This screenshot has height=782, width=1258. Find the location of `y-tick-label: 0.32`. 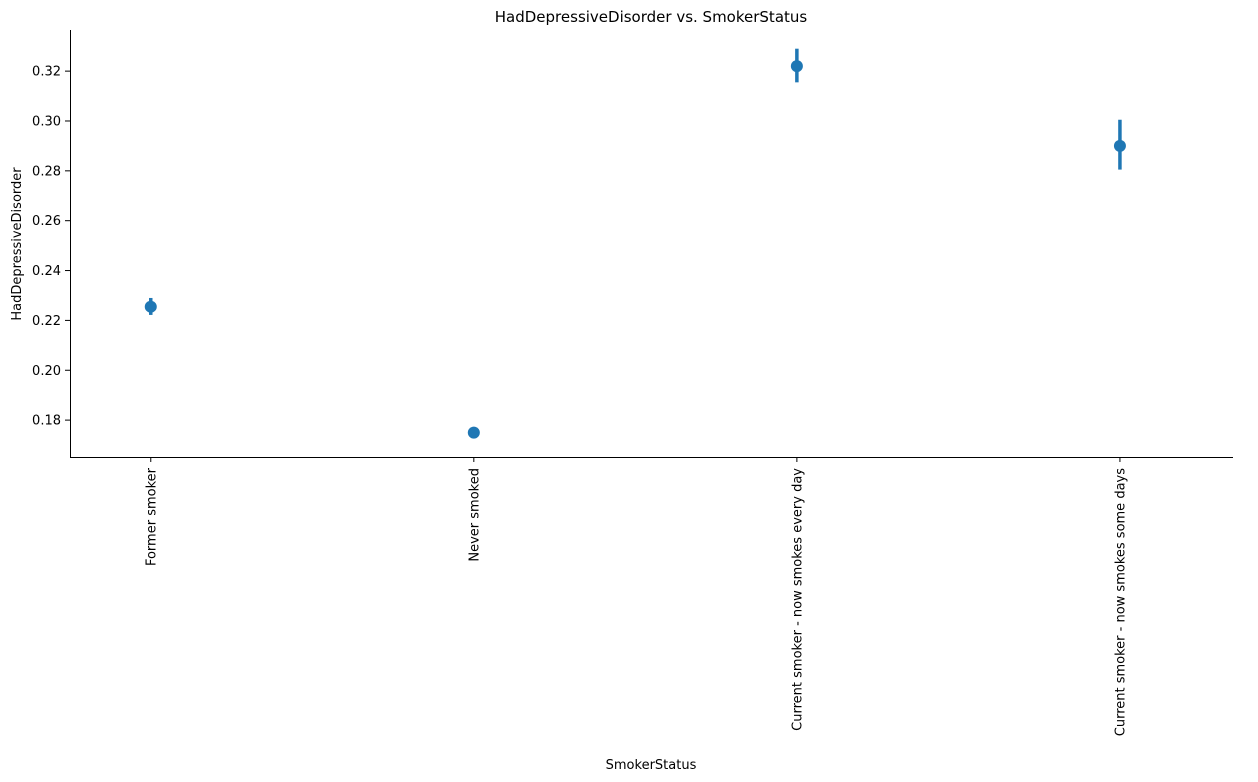

y-tick-label: 0.32 is located at coordinates (46, 72).